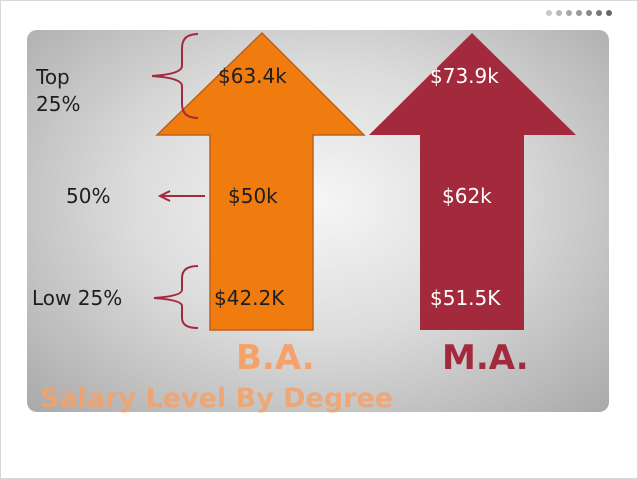  I want to click on level-median-label: 50%, so click(88, 196).